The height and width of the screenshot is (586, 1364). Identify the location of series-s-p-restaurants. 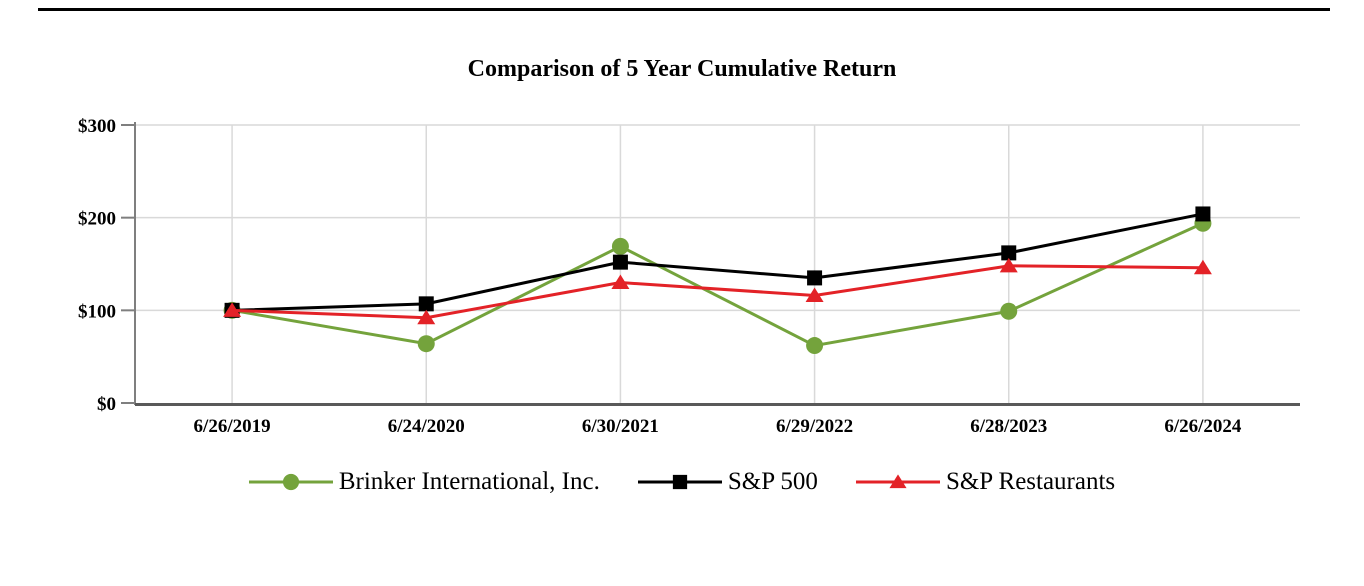
(717, 291).